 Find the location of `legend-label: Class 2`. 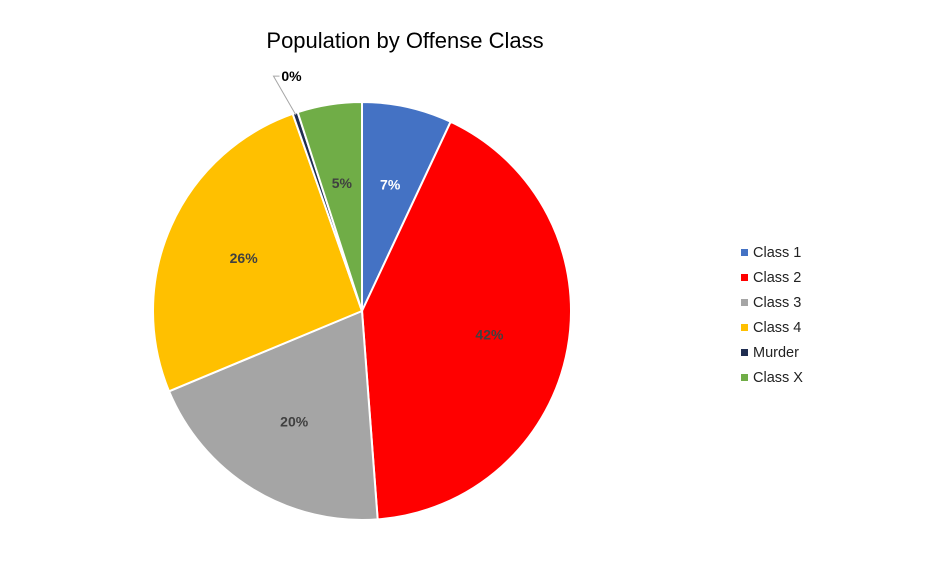

legend-label: Class 2 is located at coordinates (777, 277).